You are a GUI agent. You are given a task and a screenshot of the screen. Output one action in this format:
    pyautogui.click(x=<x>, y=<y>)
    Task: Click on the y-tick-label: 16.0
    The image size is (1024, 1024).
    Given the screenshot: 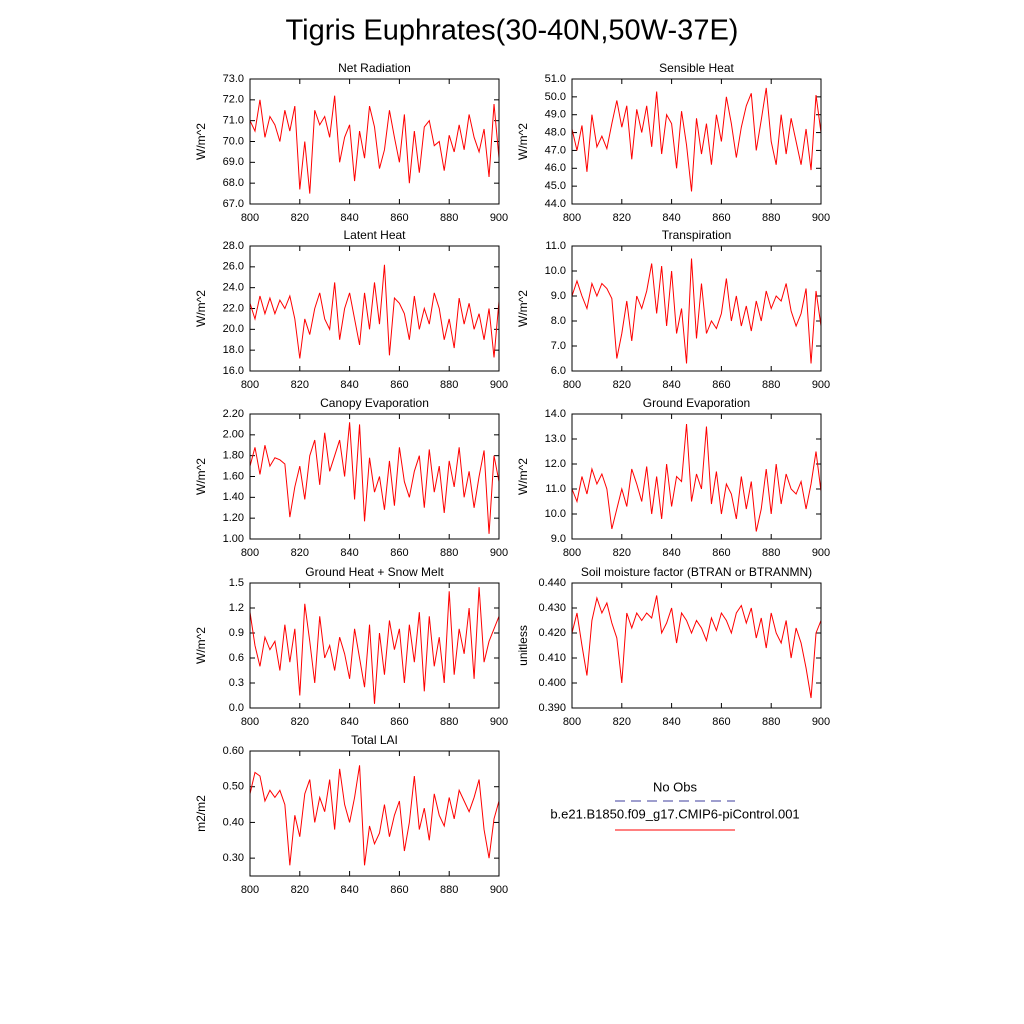 What is the action you would take?
    pyautogui.click(x=233, y=371)
    